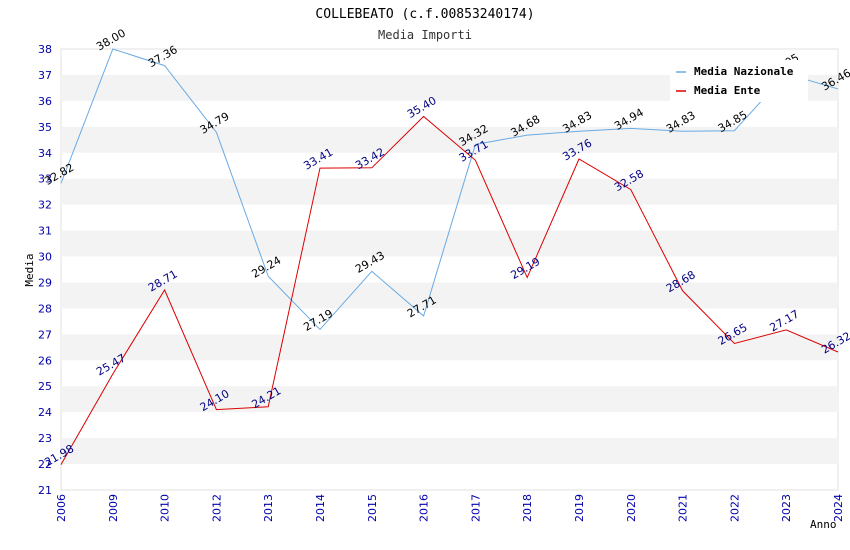 This screenshot has height=550, width=850. What do you see at coordinates (45, 127) in the screenshot?
I see `y-tick-label: 35` at bounding box center [45, 127].